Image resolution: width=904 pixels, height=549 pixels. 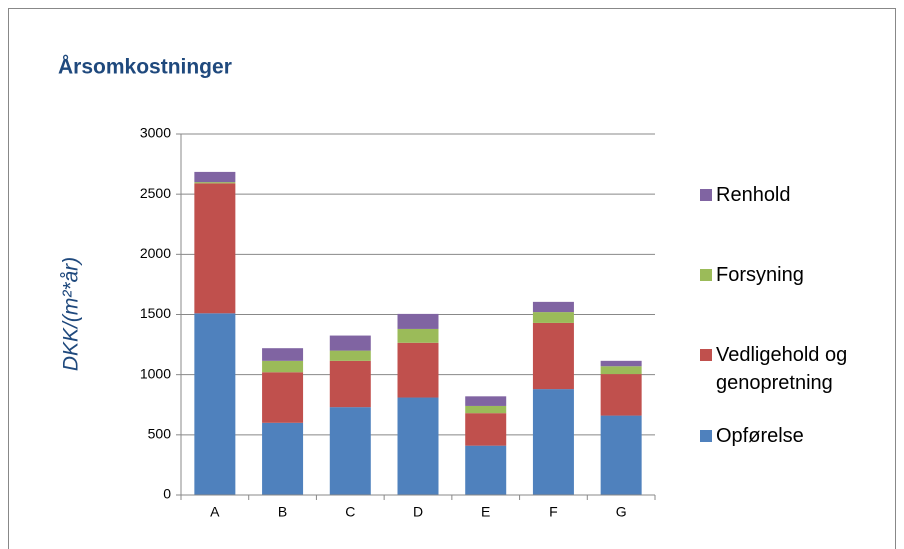 What do you see at coordinates (71, 314) in the screenshot?
I see `y-axis-label: DKK/(m²*år)` at bounding box center [71, 314].